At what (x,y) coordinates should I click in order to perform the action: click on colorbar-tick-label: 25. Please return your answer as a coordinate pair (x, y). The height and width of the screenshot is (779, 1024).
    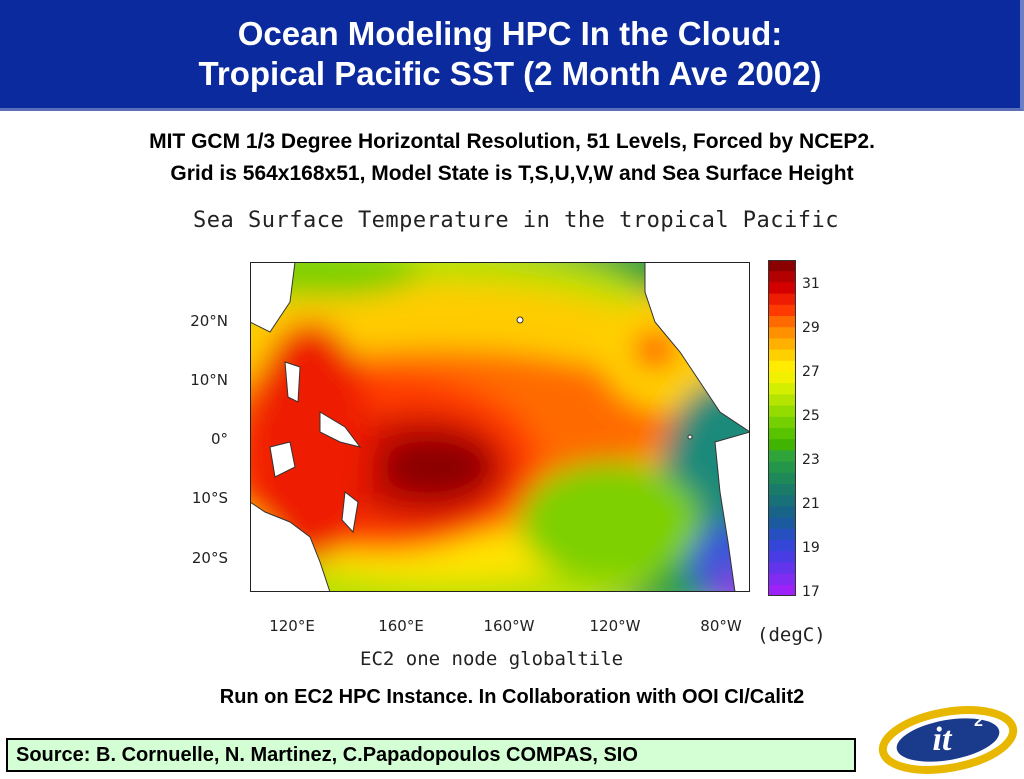
    Looking at the image, I should click on (811, 416).